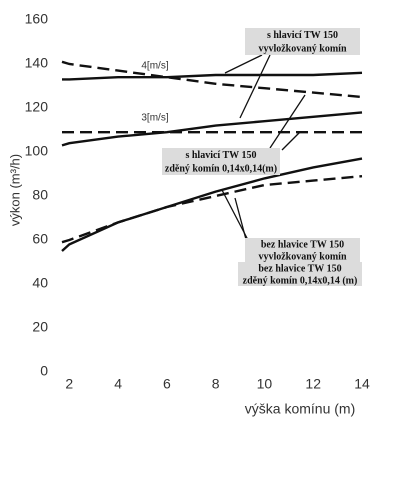 The image size is (401, 479). Describe the element at coordinates (265, 384) in the screenshot. I see `x-tick-label: 10` at that location.